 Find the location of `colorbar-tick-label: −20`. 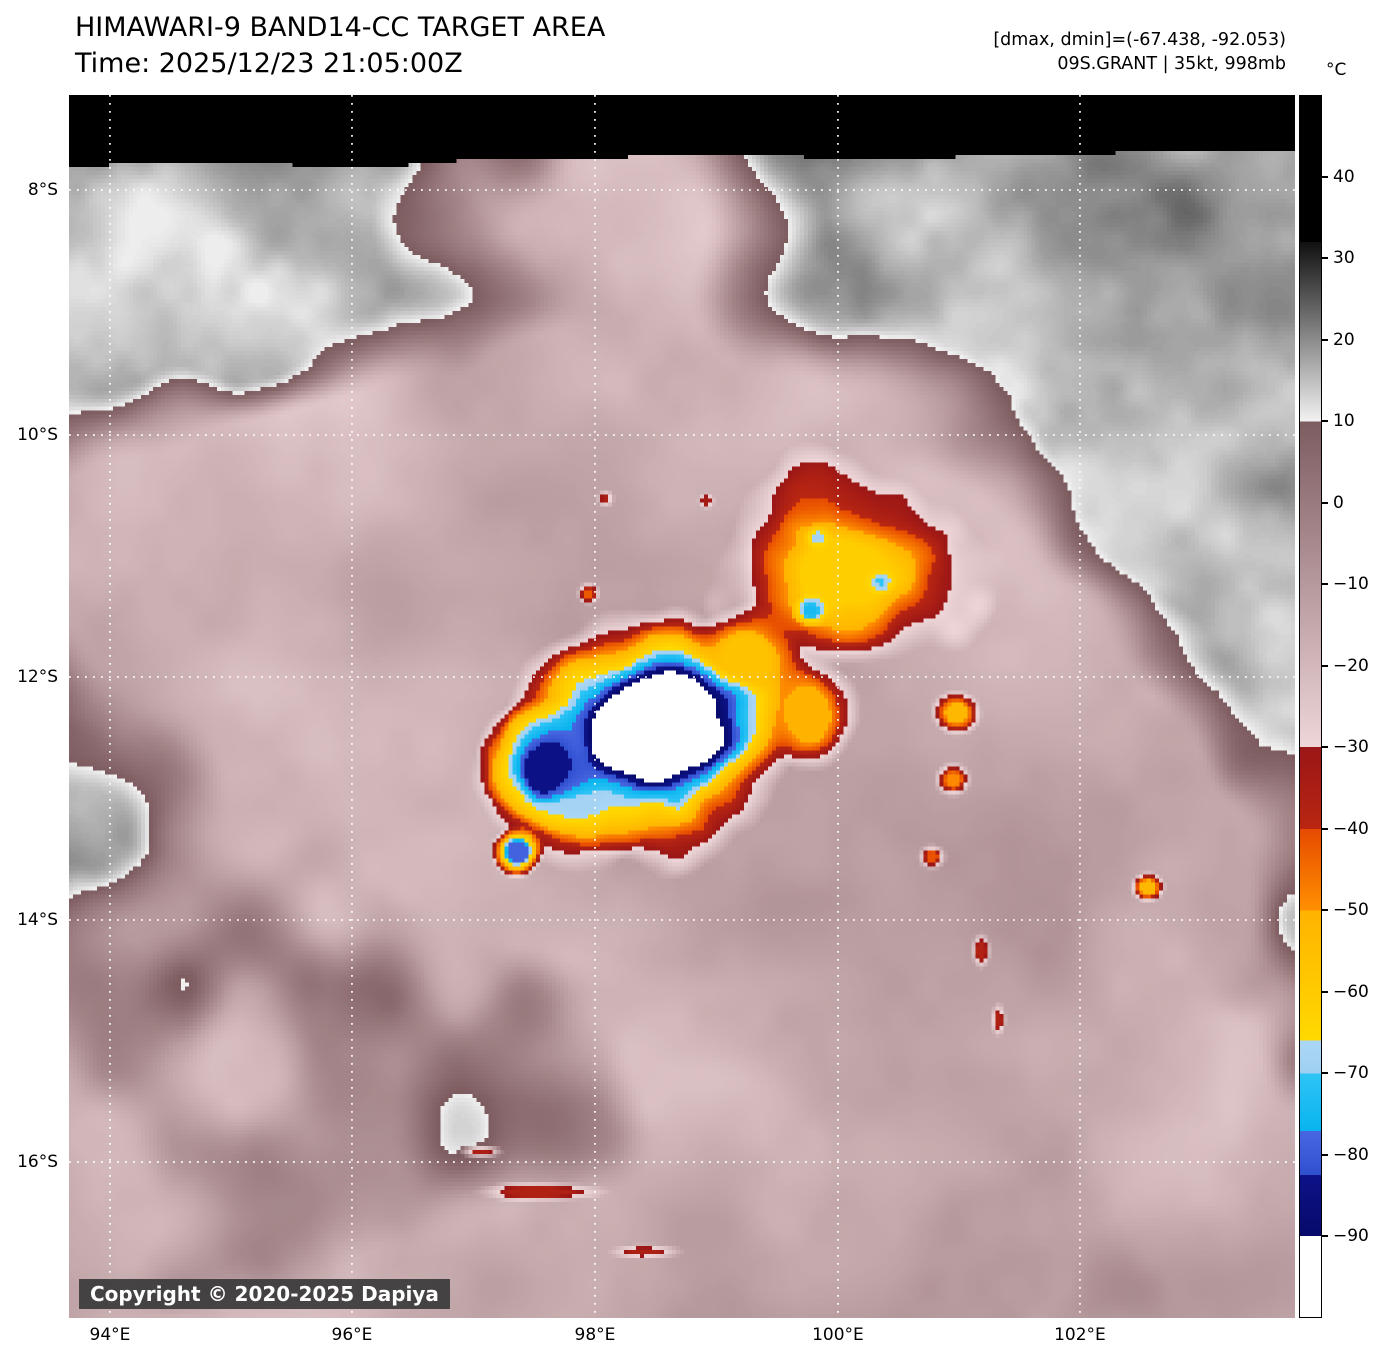

colorbar-tick-label: −20 is located at coordinates (1351, 665).